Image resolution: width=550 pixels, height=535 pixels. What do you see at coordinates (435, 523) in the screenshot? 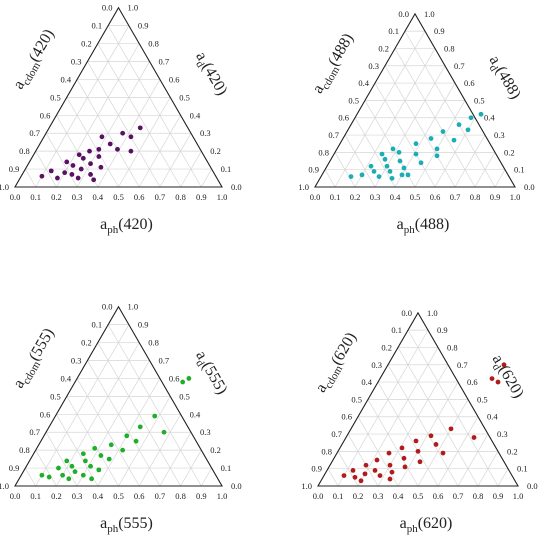
I see `axis-title-bottom-tail: (620)` at bounding box center [435, 523].